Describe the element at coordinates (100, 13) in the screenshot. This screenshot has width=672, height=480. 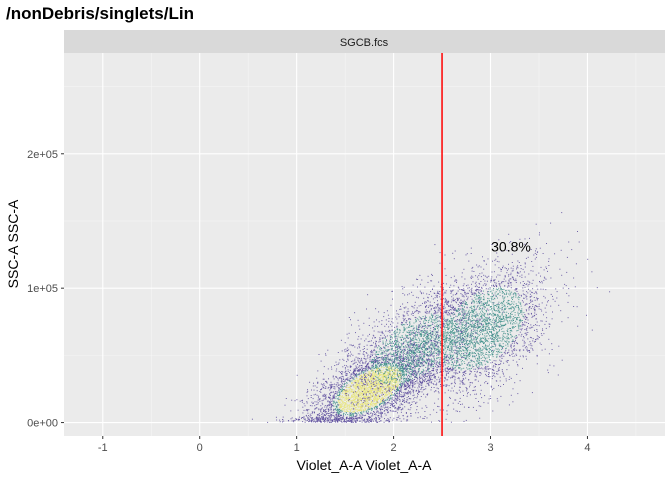
I see `plot-title: /nonDebris/singlets/Lin` at that location.